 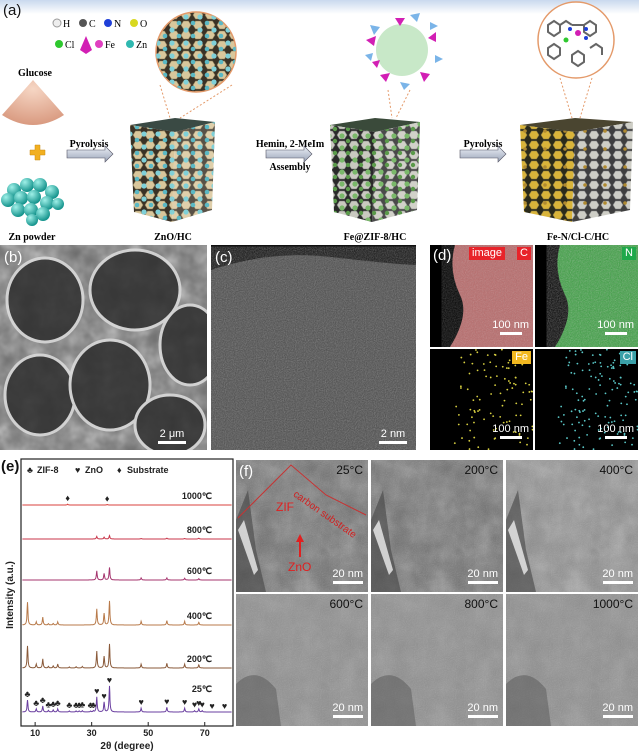 I want to click on x-tick-label: 50, so click(x=148, y=733).